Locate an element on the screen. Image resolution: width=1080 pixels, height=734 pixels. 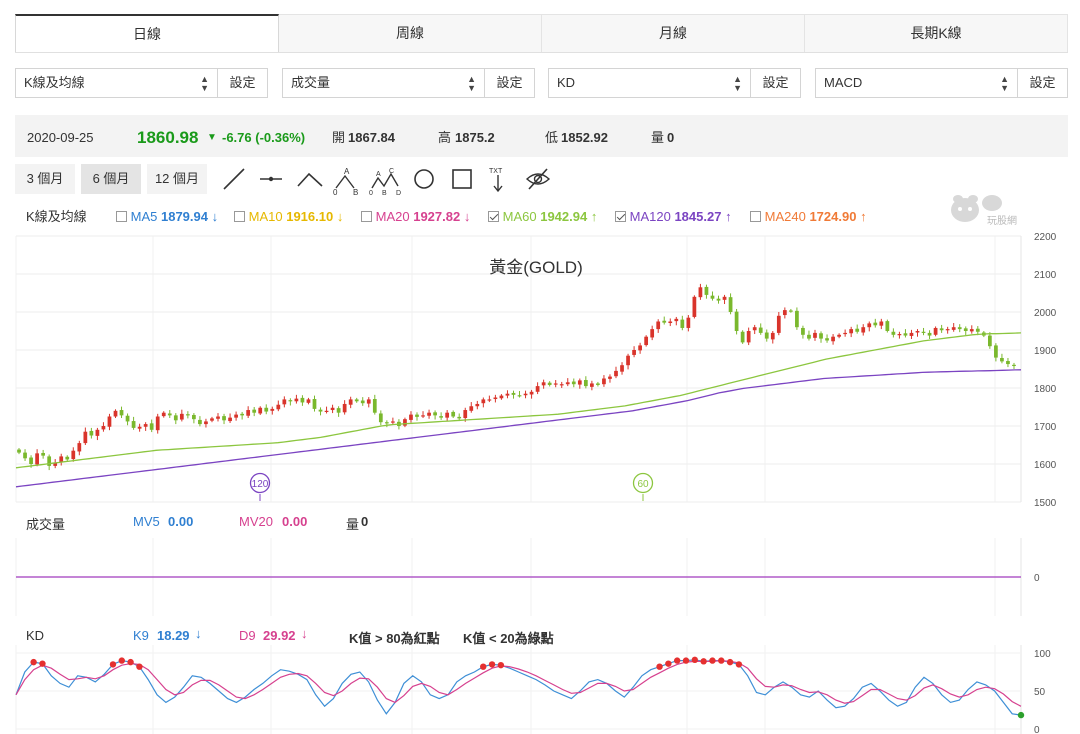
volume-indicator-select: 成交量 ▲ ▼ is located at coordinates (383, 83).